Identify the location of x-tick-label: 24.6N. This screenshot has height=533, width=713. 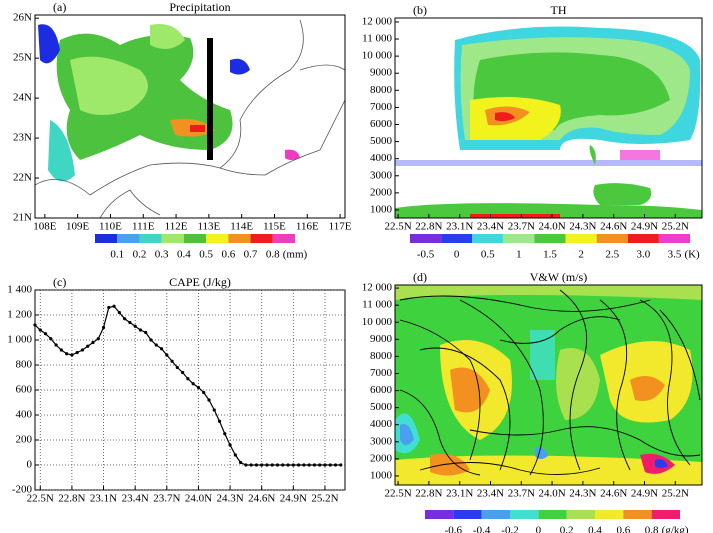
(613, 494).